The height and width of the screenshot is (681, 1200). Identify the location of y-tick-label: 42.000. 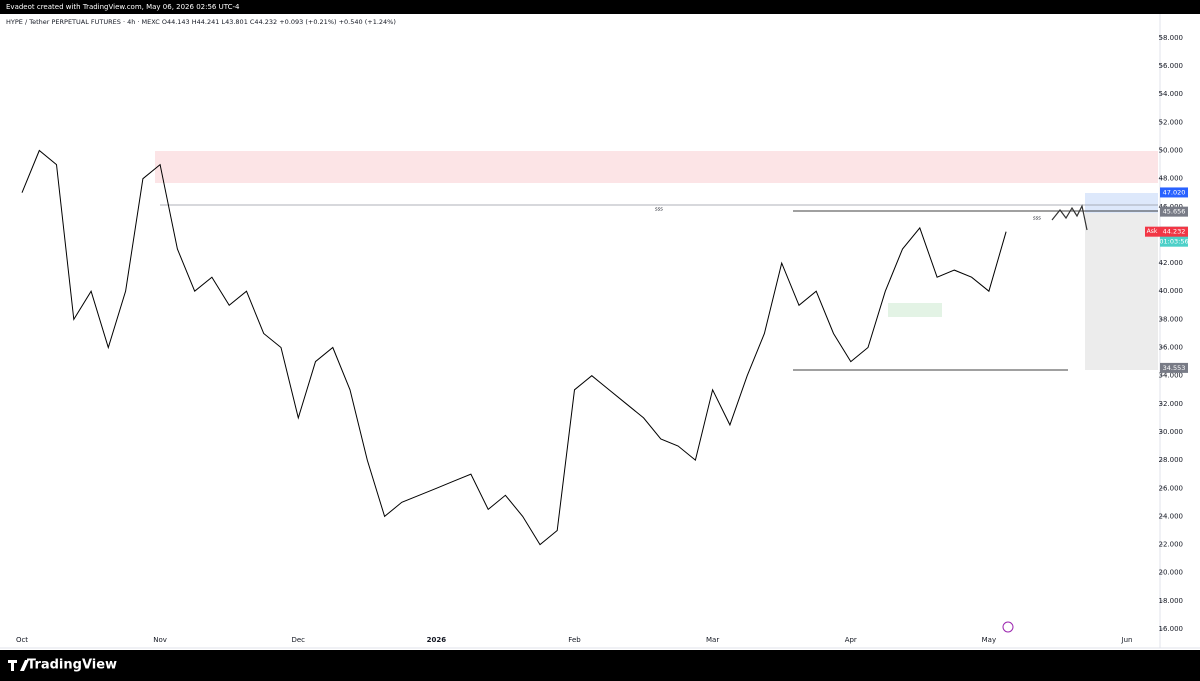
(1171, 263).